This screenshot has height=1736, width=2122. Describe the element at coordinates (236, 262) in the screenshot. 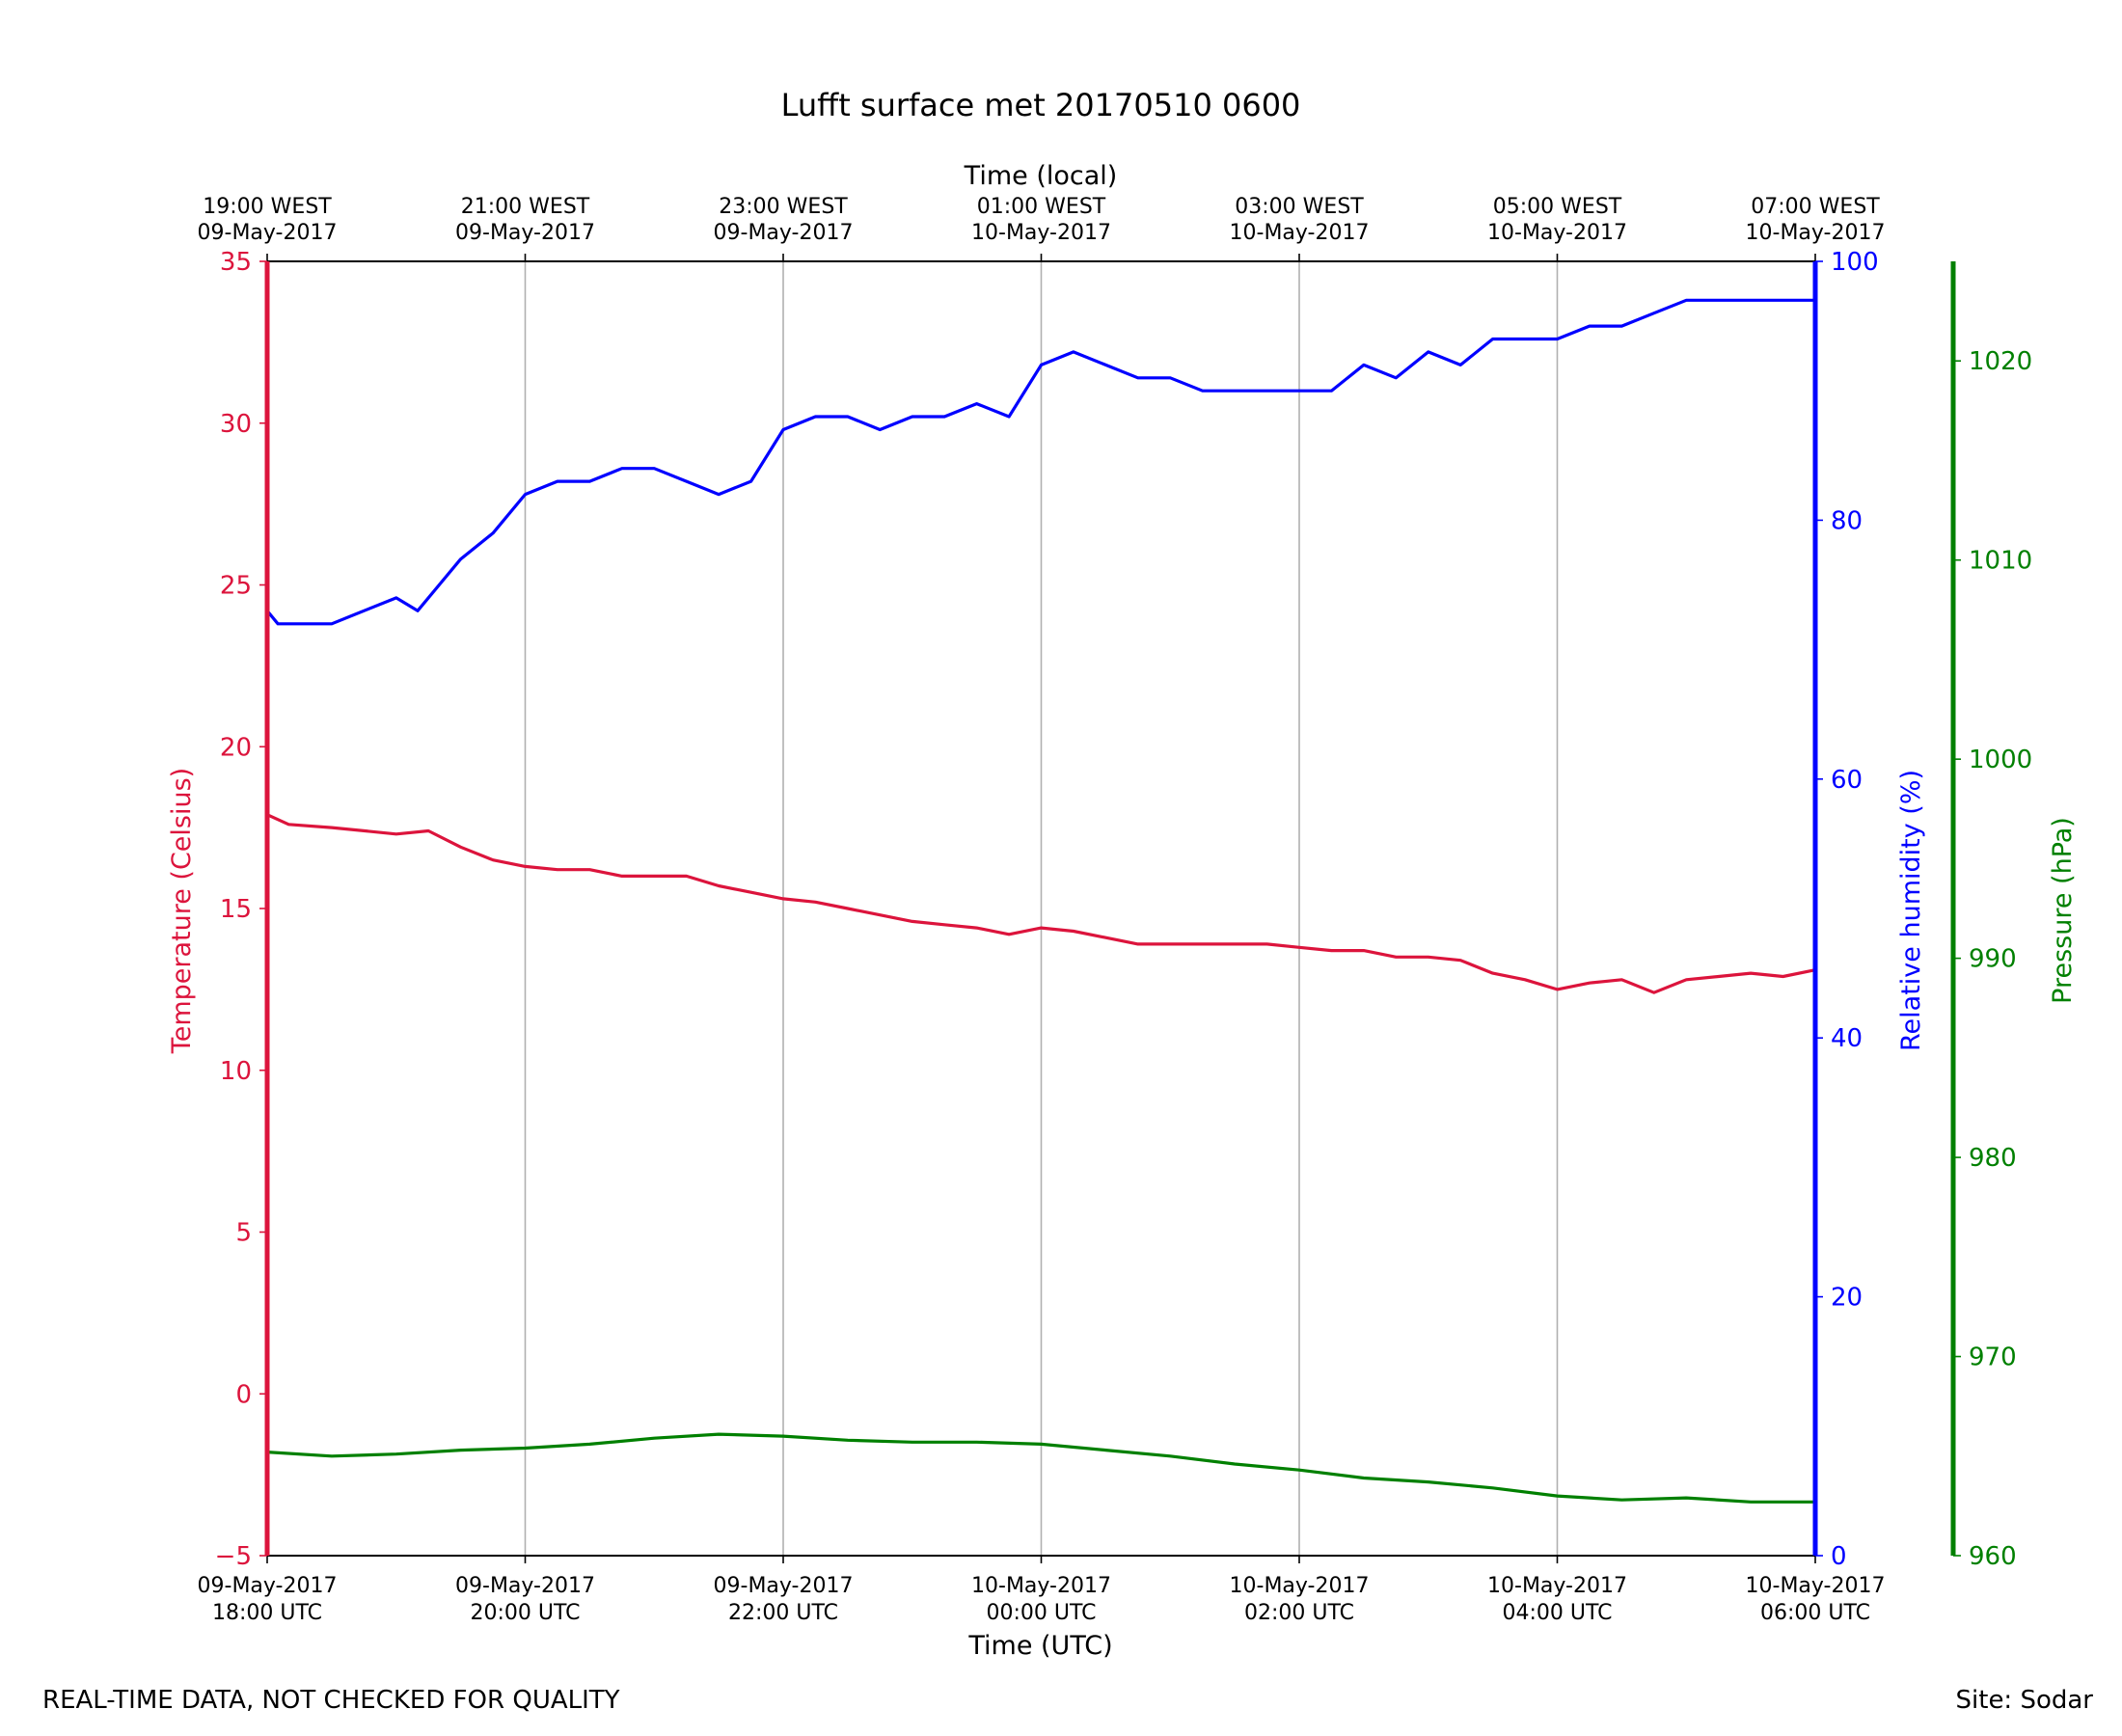

I see `temperature-tick-label: 35` at that location.